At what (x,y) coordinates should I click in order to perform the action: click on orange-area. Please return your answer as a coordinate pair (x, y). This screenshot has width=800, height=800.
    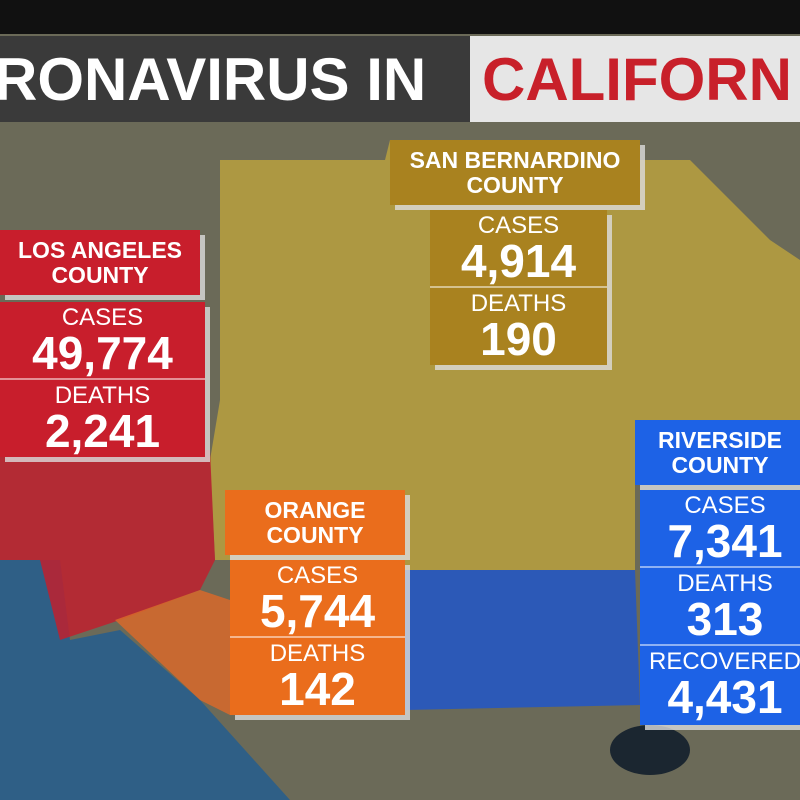
    Looking at the image, I should click on (172, 652).